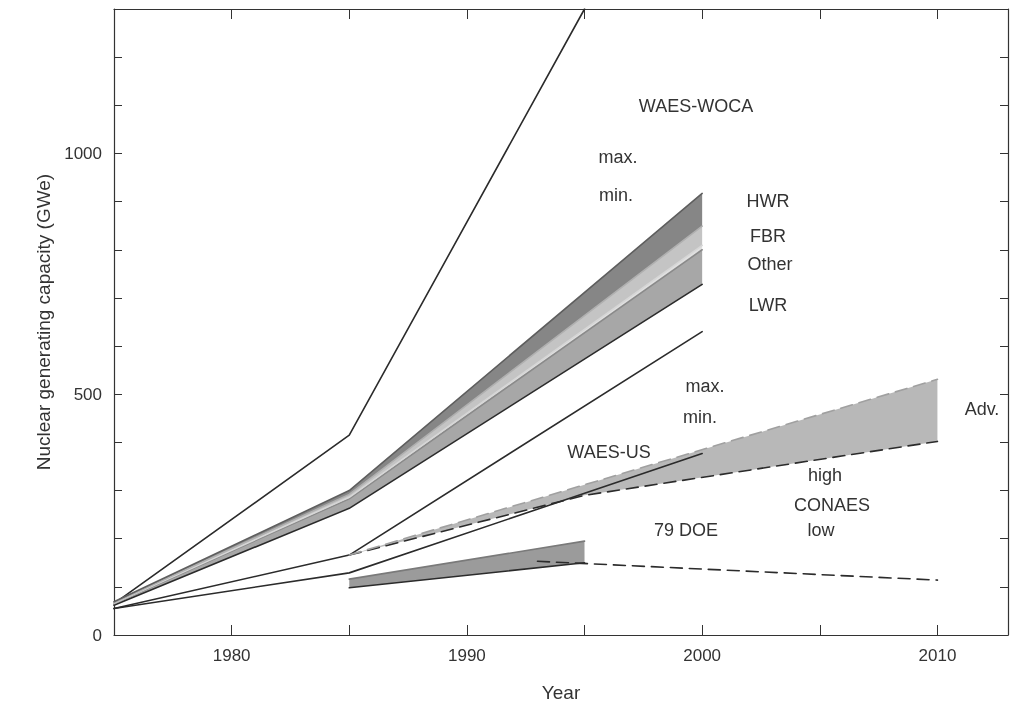 Image resolution: width=1011 pixels, height=721 pixels. I want to click on annotation: 79 DOE, so click(686, 530).